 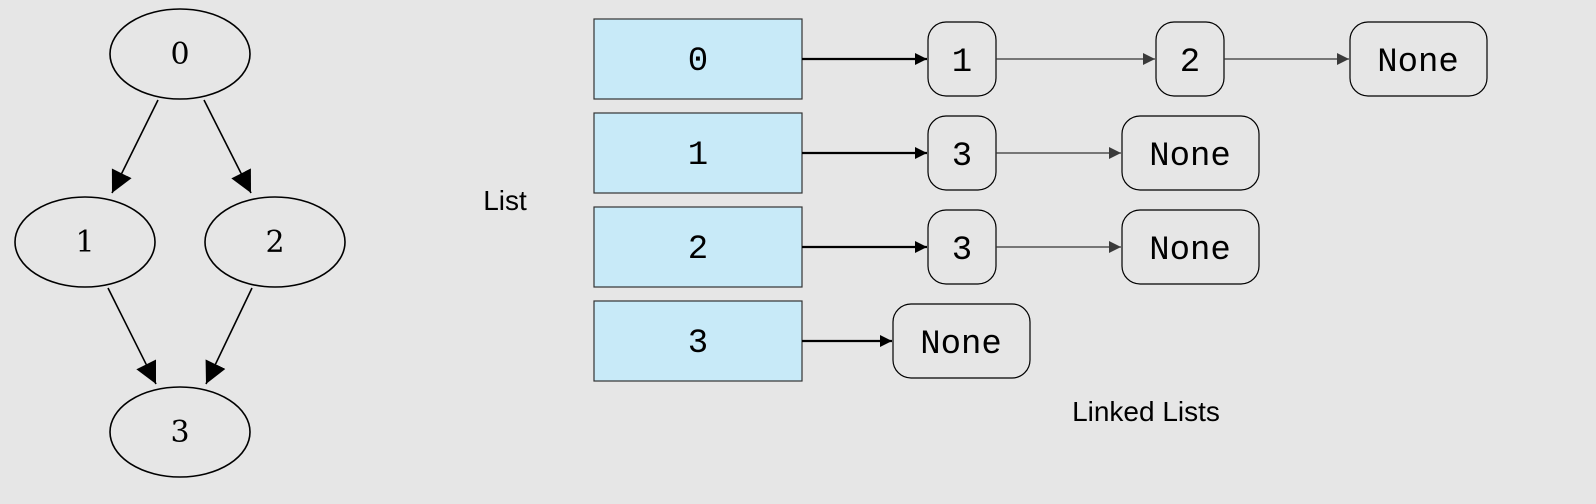 I want to click on list-cell-2: 2, so click(x=698, y=247).